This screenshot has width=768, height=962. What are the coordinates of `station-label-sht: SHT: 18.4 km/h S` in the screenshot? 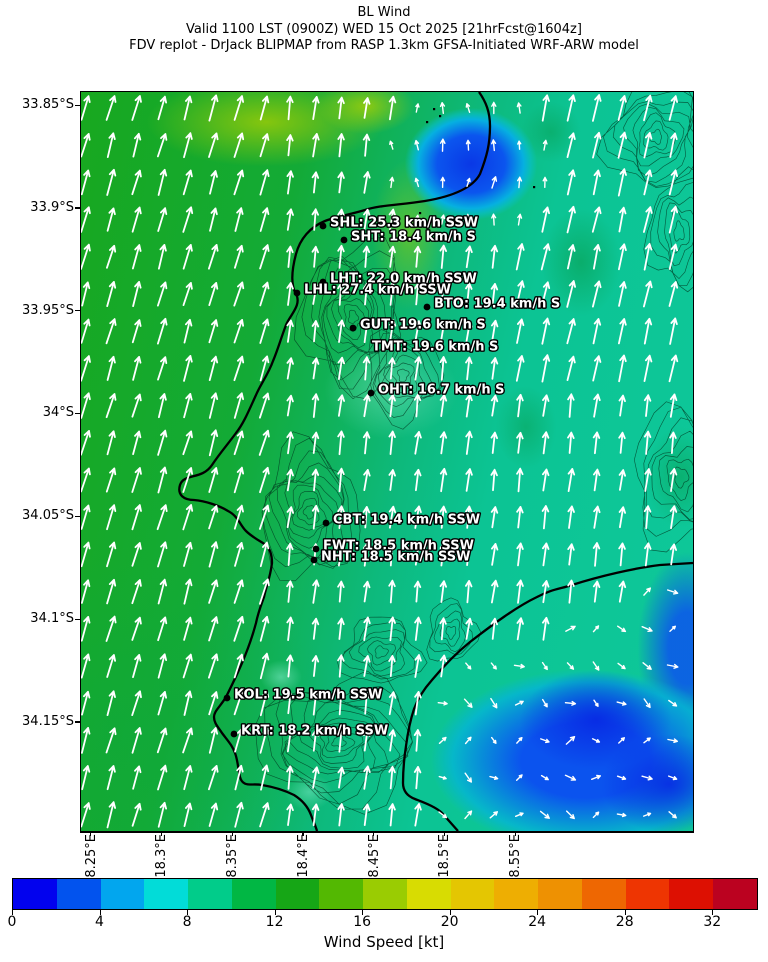 It's located at (413, 237).